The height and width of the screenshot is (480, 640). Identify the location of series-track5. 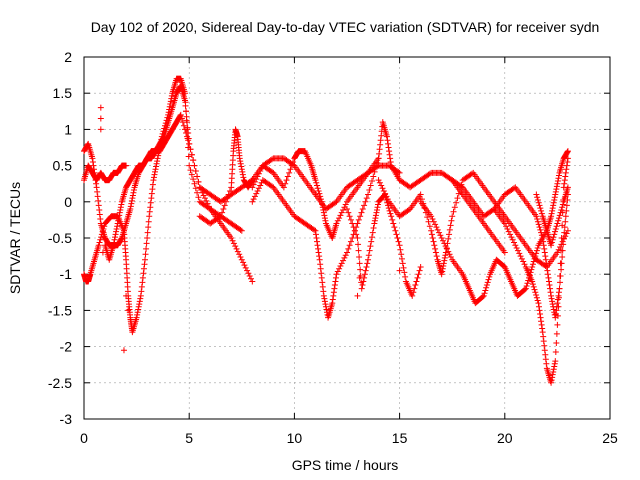
(299, 176).